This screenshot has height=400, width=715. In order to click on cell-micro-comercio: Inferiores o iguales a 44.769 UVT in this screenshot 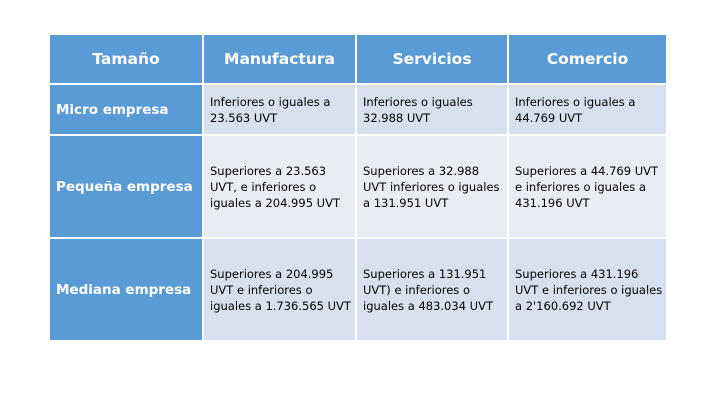, I will do `click(587, 109)`.